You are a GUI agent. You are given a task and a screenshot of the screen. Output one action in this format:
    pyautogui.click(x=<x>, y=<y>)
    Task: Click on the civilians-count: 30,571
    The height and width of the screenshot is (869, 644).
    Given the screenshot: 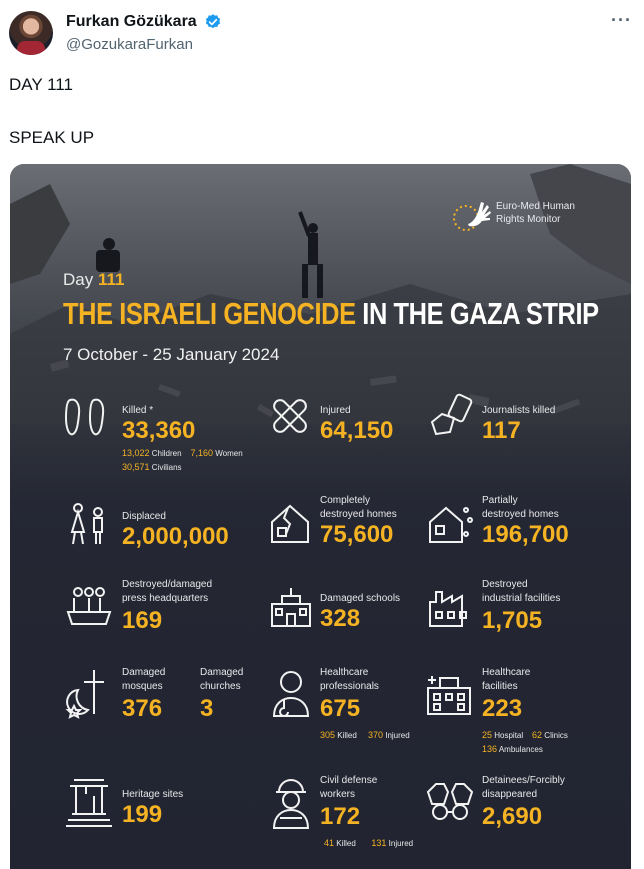 What is the action you would take?
    pyautogui.click(x=136, y=467)
    